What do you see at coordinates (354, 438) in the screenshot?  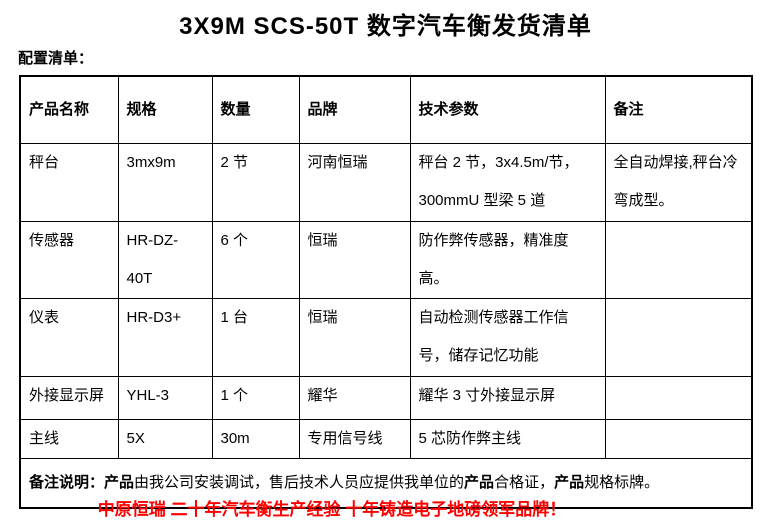 I see `cell-brand: 专用信号线` at bounding box center [354, 438].